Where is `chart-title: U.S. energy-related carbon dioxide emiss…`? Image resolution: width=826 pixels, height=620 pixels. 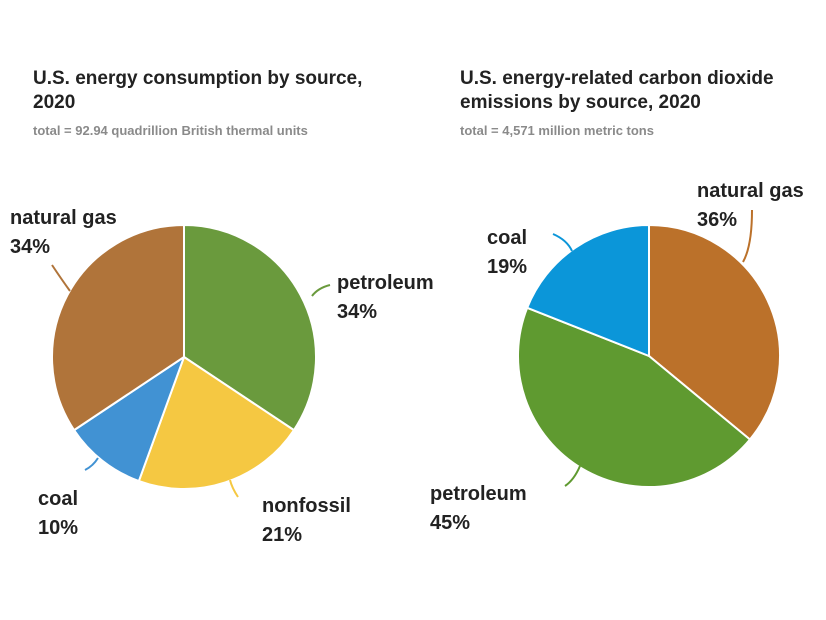 chart-title: U.S. energy-related carbon dioxide emiss… is located at coordinates (617, 90).